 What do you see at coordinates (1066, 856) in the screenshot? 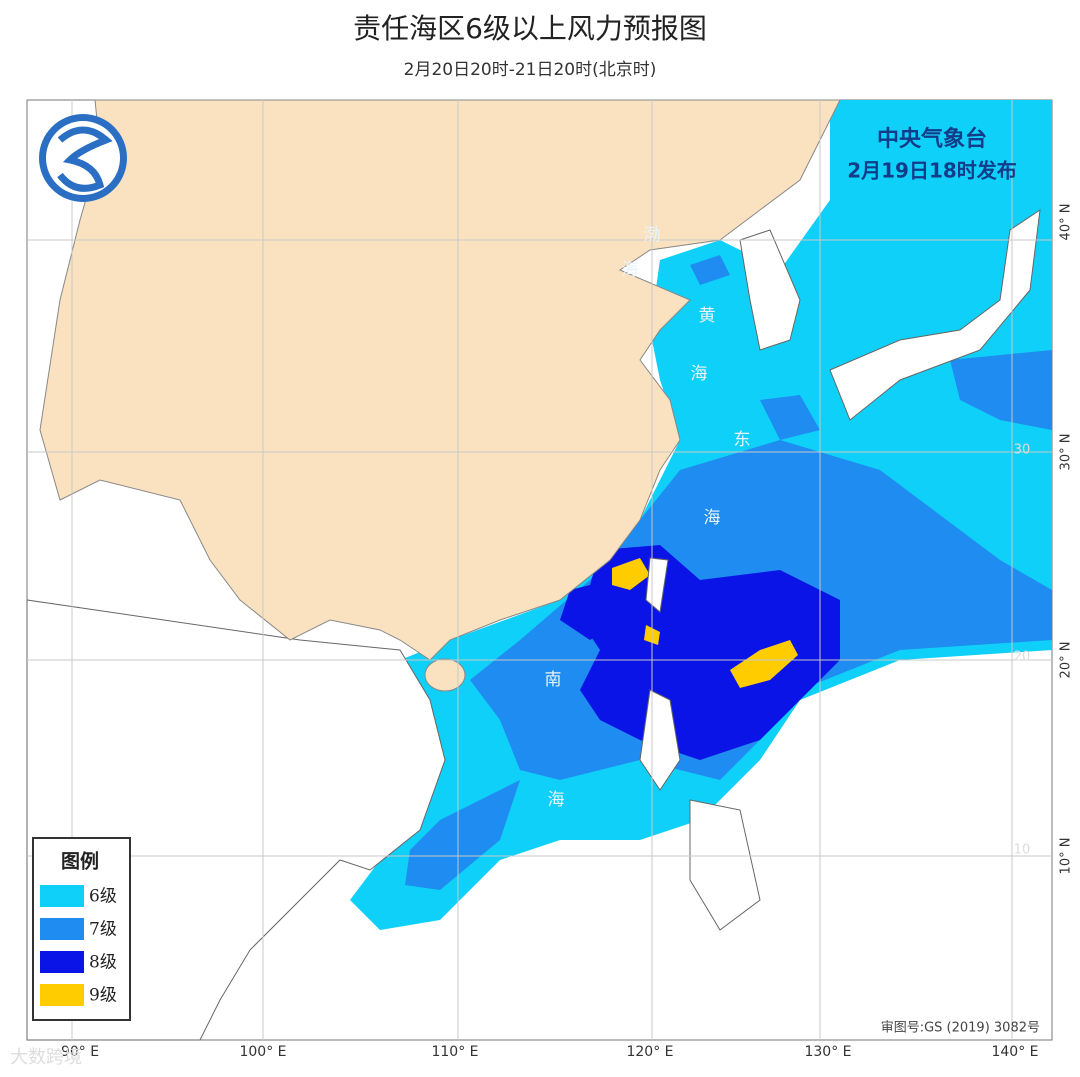
I see `lat-label: 10° N` at bounding box center [1066, 856].